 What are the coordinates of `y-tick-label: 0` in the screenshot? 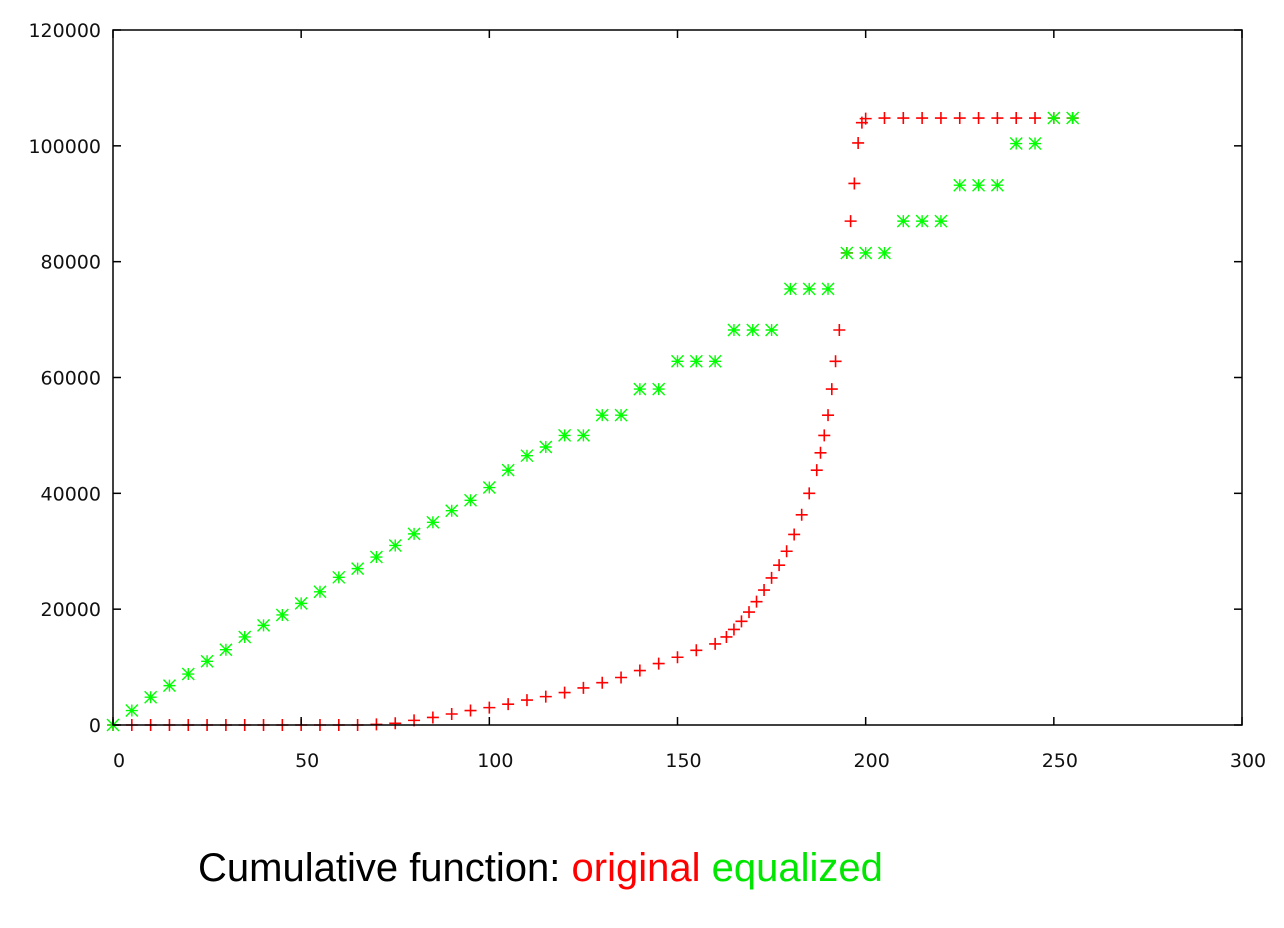 It's located at (95, 726).